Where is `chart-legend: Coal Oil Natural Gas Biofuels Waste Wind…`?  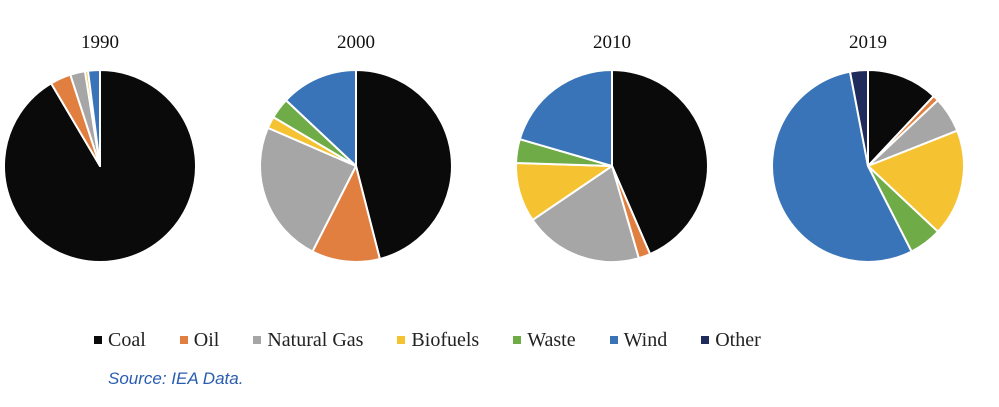
chart-legend: Coal Oil Natural Gas Biofuels Waste Wind… is located at coordinates (427, 340).